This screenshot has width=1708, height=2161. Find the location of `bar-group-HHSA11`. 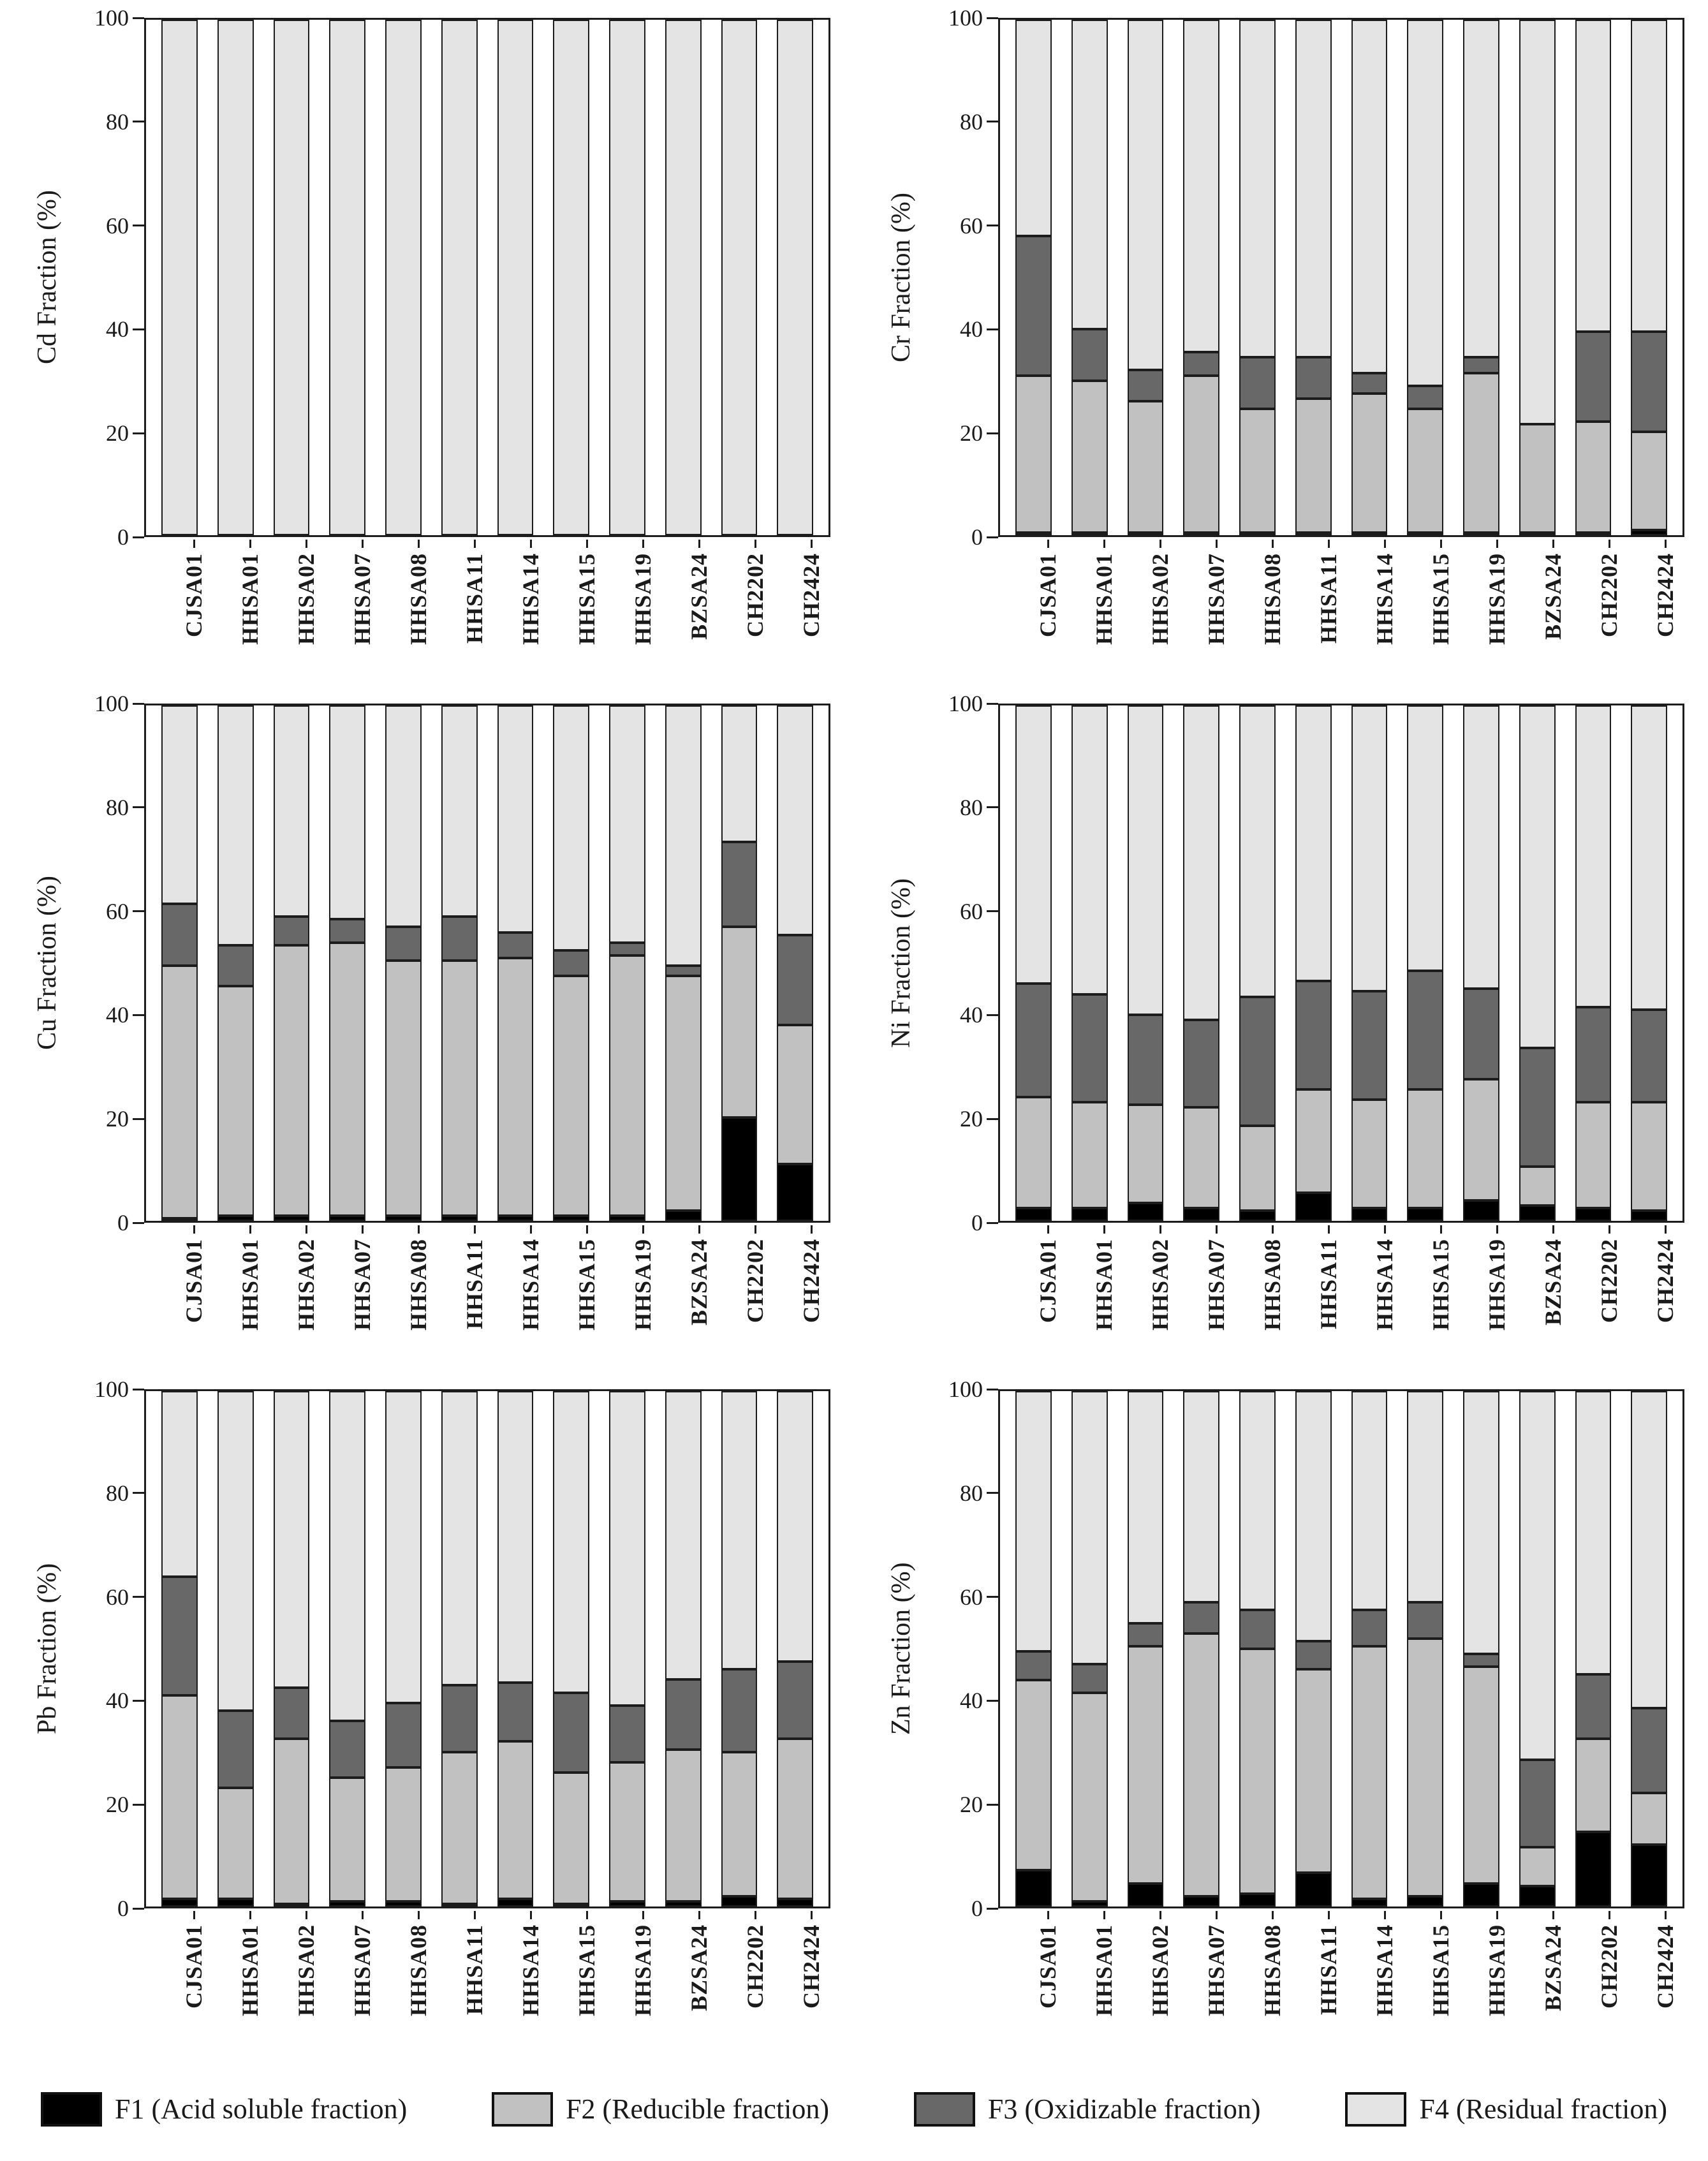

bar-group-HHSA11 is located at coordinates (459, 963).